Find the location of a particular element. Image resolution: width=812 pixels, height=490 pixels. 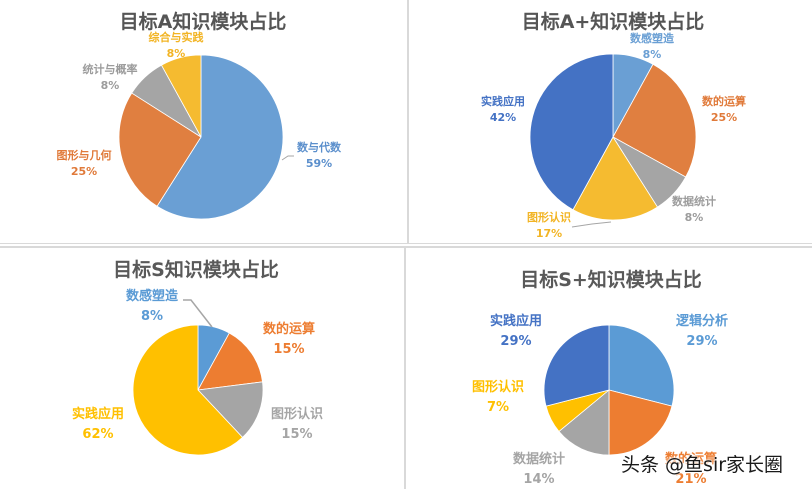

data-label-luojifenxi: 逻辑分析 29% is located at coordinates (702, 331).